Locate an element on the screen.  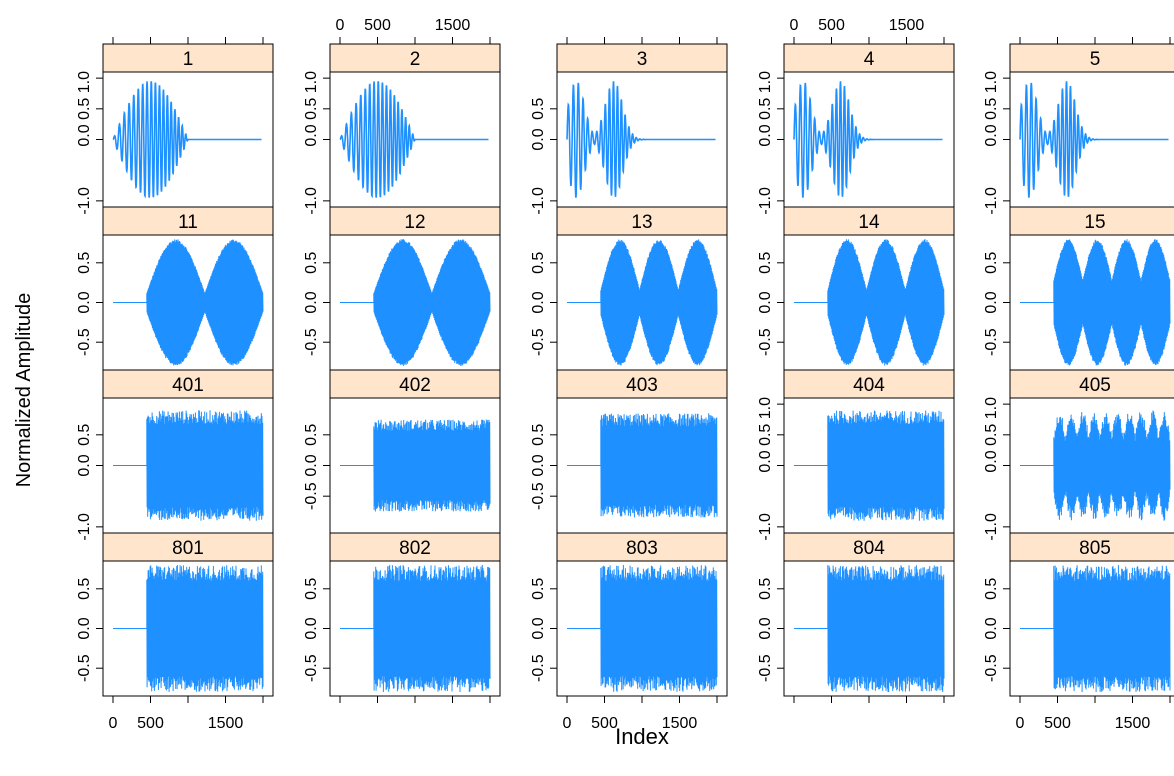
strip-label: 13 is located at coordinates (641, 222).